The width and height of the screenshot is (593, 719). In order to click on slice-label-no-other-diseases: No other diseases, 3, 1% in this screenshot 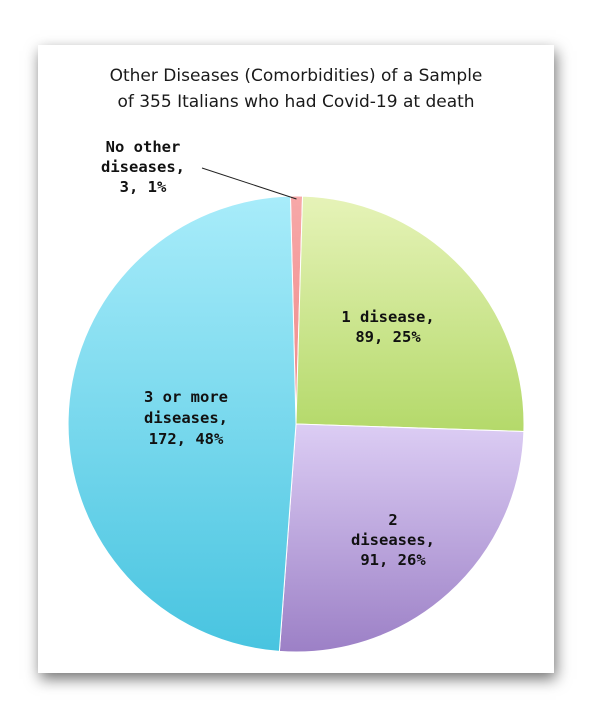, I will do `click(143, 167)`.